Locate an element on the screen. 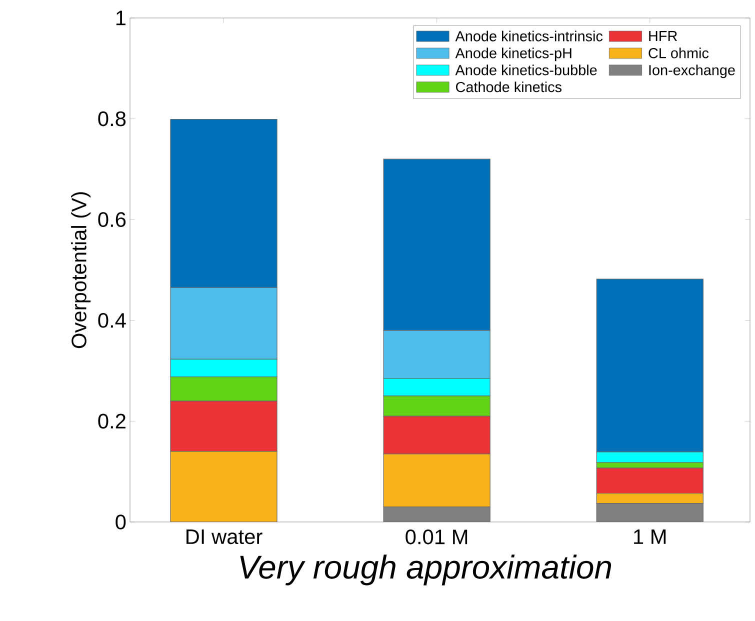  y-tick-label: 1 is located at coordinates (121, 18).